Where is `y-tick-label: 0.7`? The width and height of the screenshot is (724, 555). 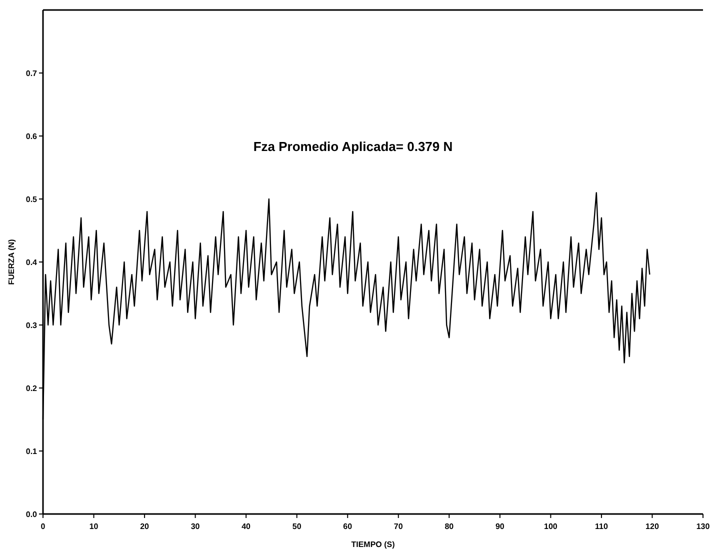
y-tick-label: 0.7 is located at coordinates (32, 73).